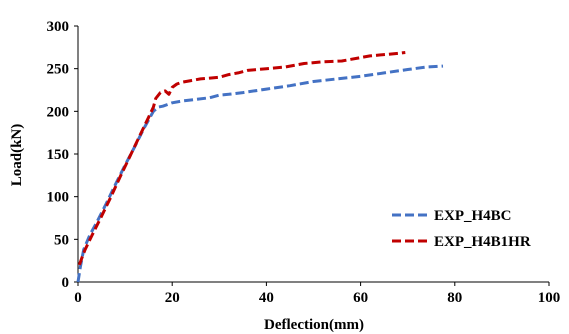  What do you see at coordinates (549, 298) in the screenshot?
I see `x-tick-label: 100` at bounding box center [549, 298].